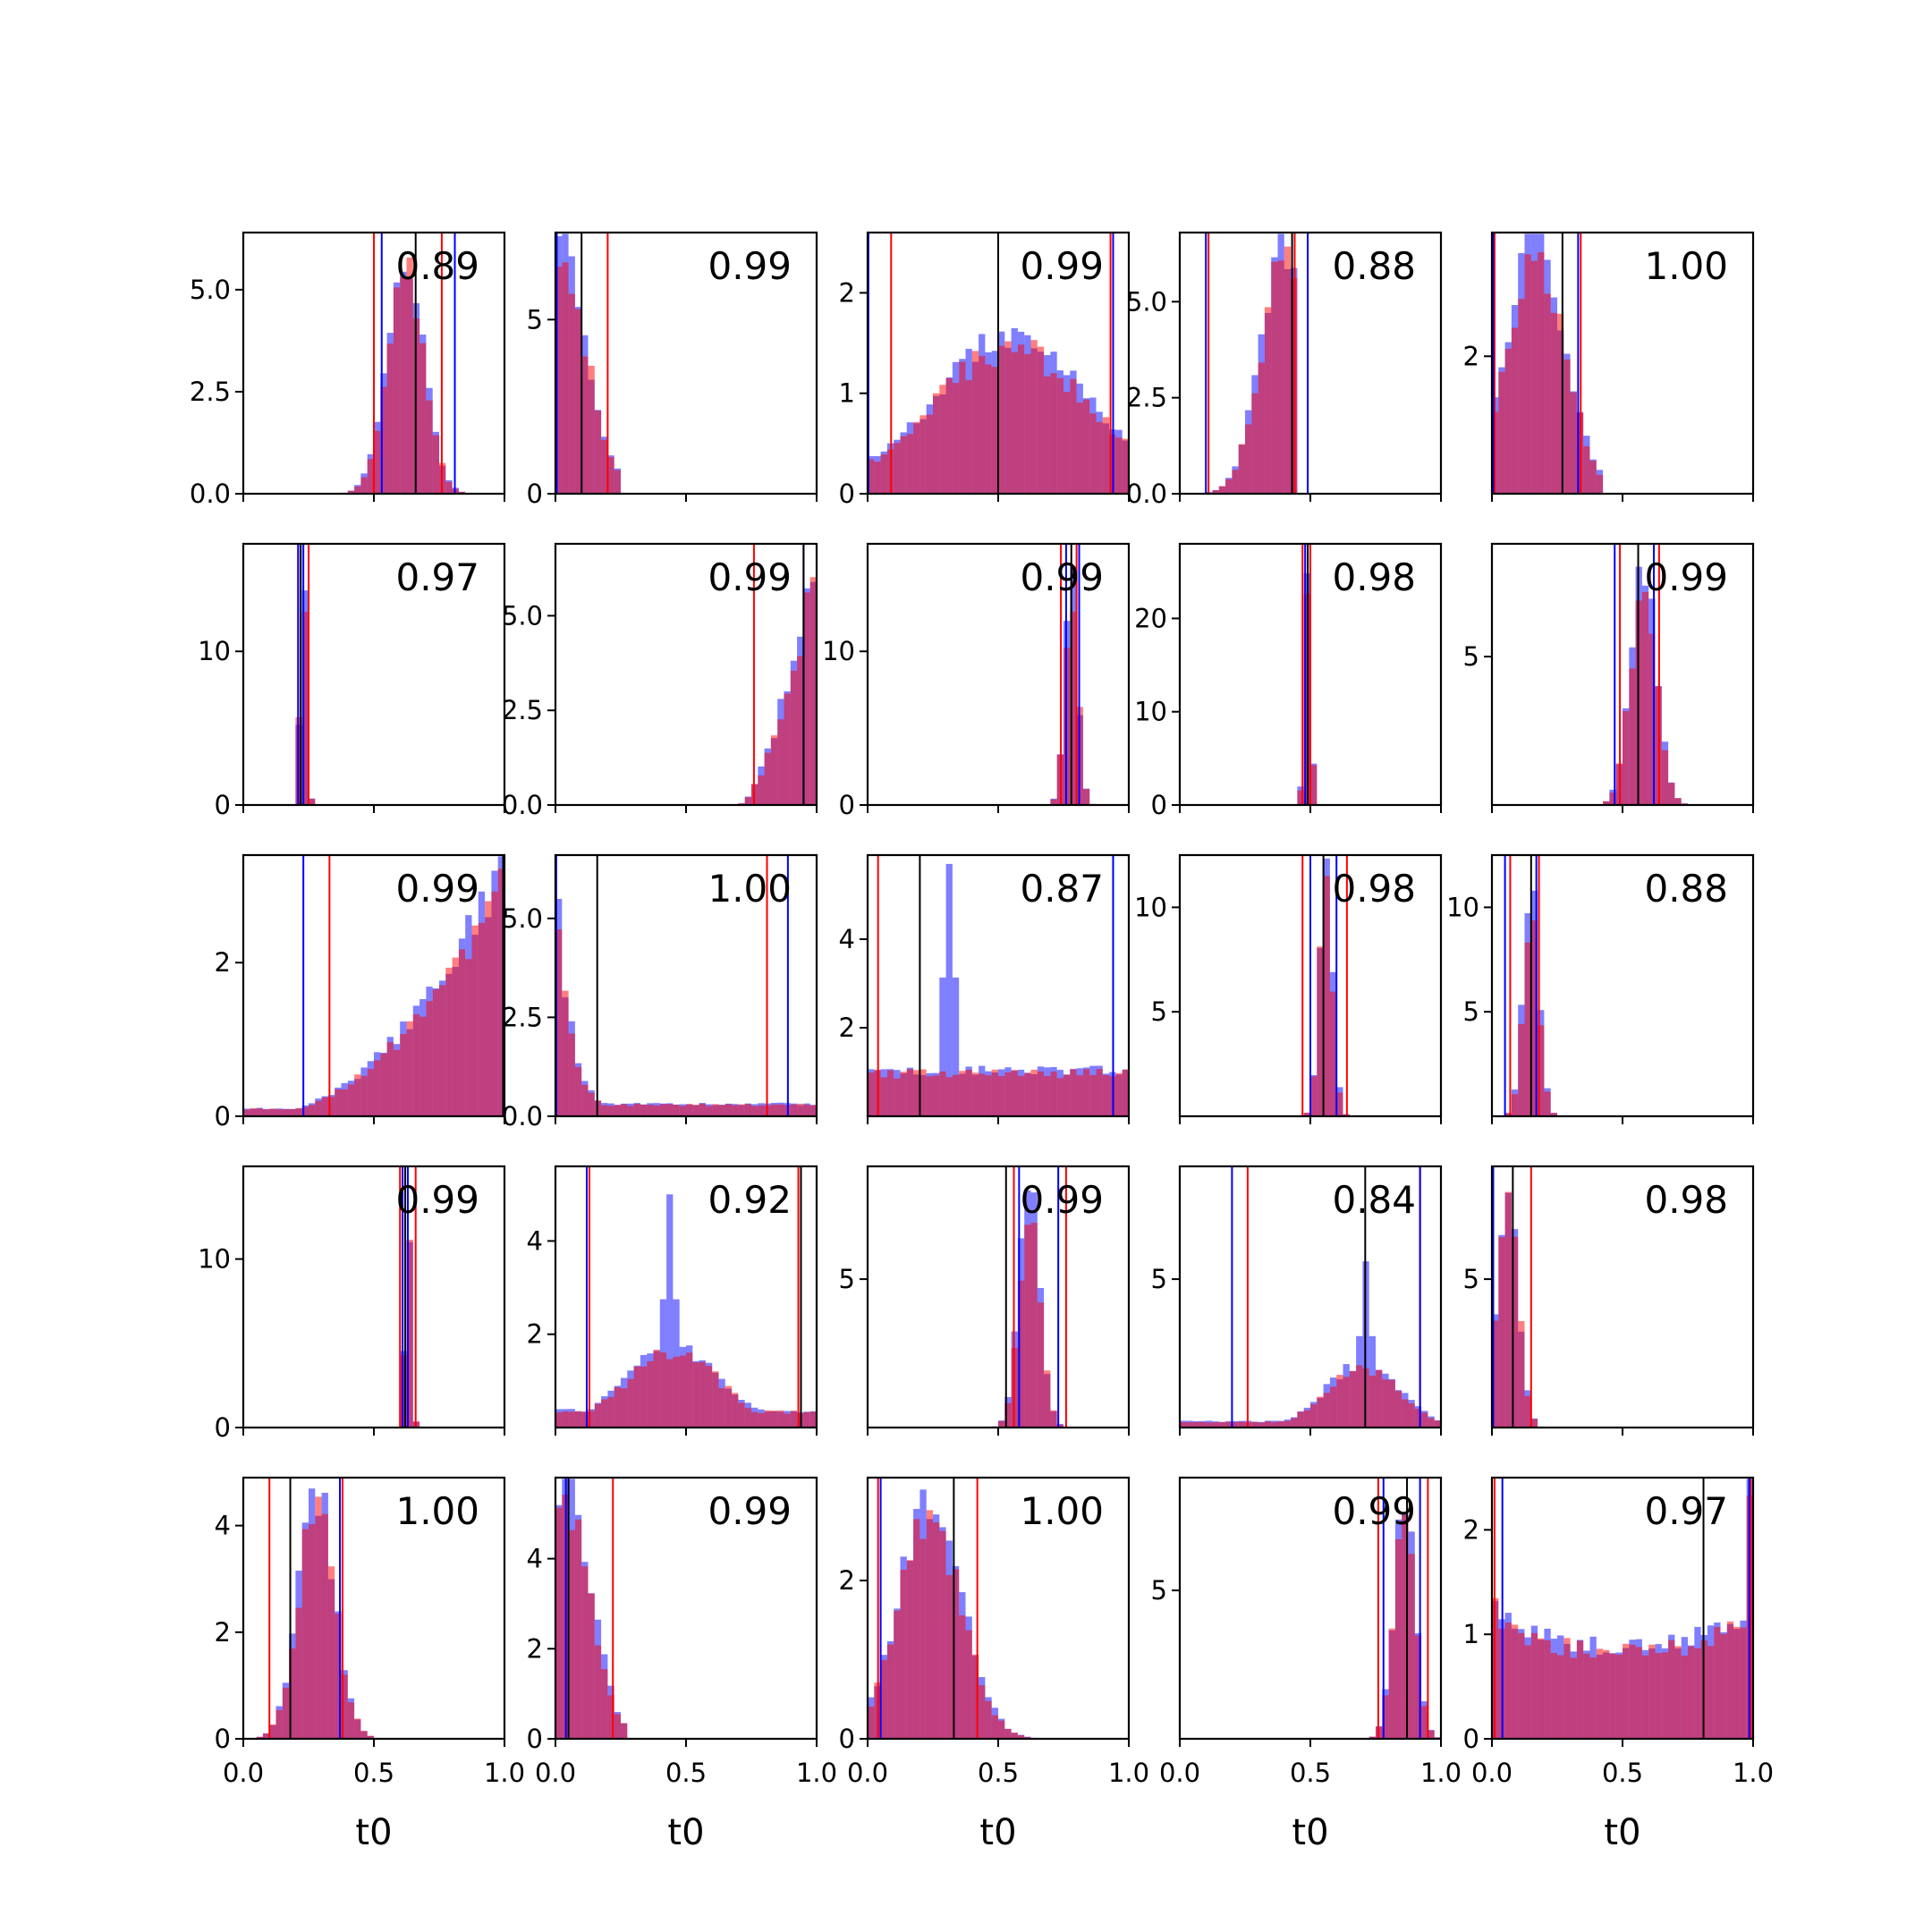 Image resolution: width=1932 pixels, height=1932 pixels. Describe the element at coordinates (1374, 889) in the screenshot. I see `panel-score-label: 0.98` at that location.